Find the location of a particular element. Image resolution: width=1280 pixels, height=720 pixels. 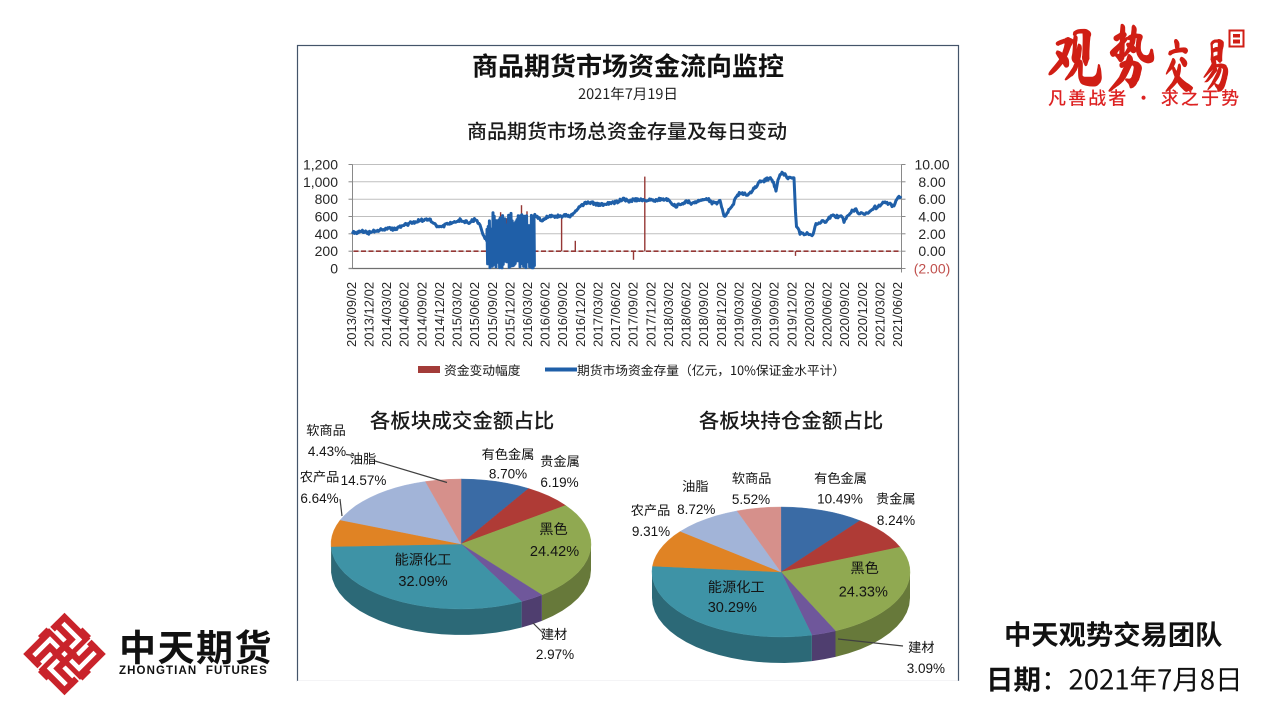

svg-text: 8.24% is located at coordinates (896, 520).